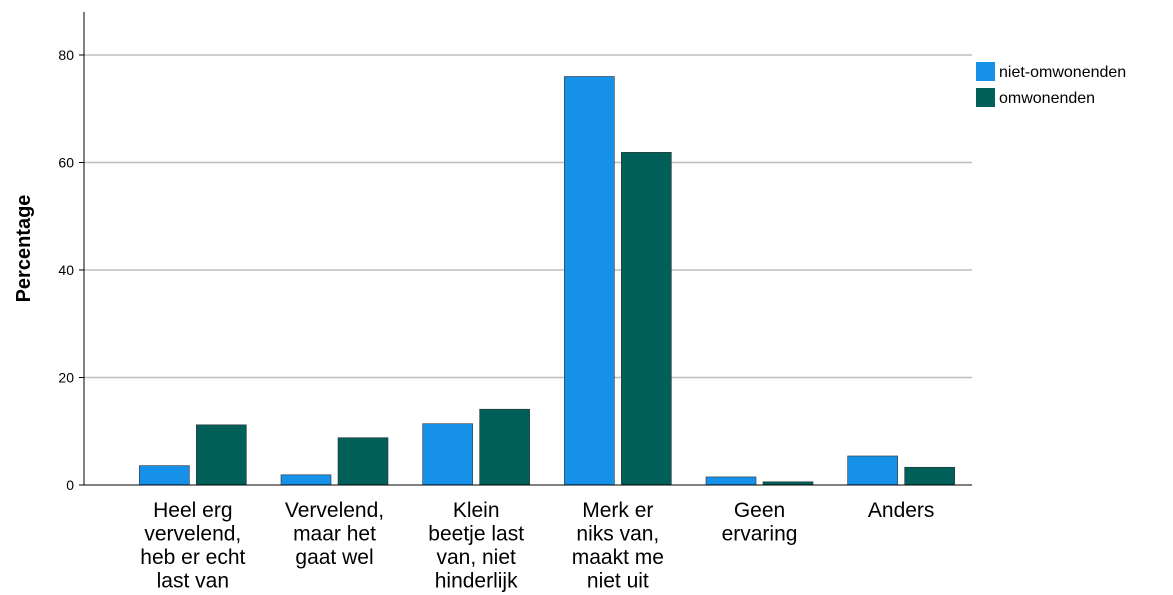 The image size is (1173, 595). I want to click on x-tick-label-line: niks van,, so click(617, 534).